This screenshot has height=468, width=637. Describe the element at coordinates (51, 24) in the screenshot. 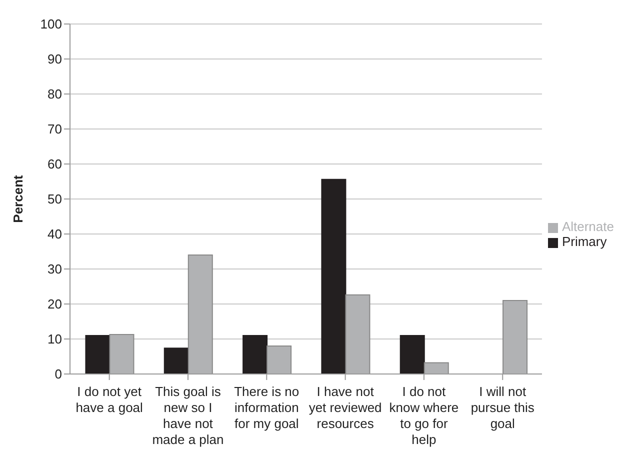

I see `y-tick-label: 100` at that location.